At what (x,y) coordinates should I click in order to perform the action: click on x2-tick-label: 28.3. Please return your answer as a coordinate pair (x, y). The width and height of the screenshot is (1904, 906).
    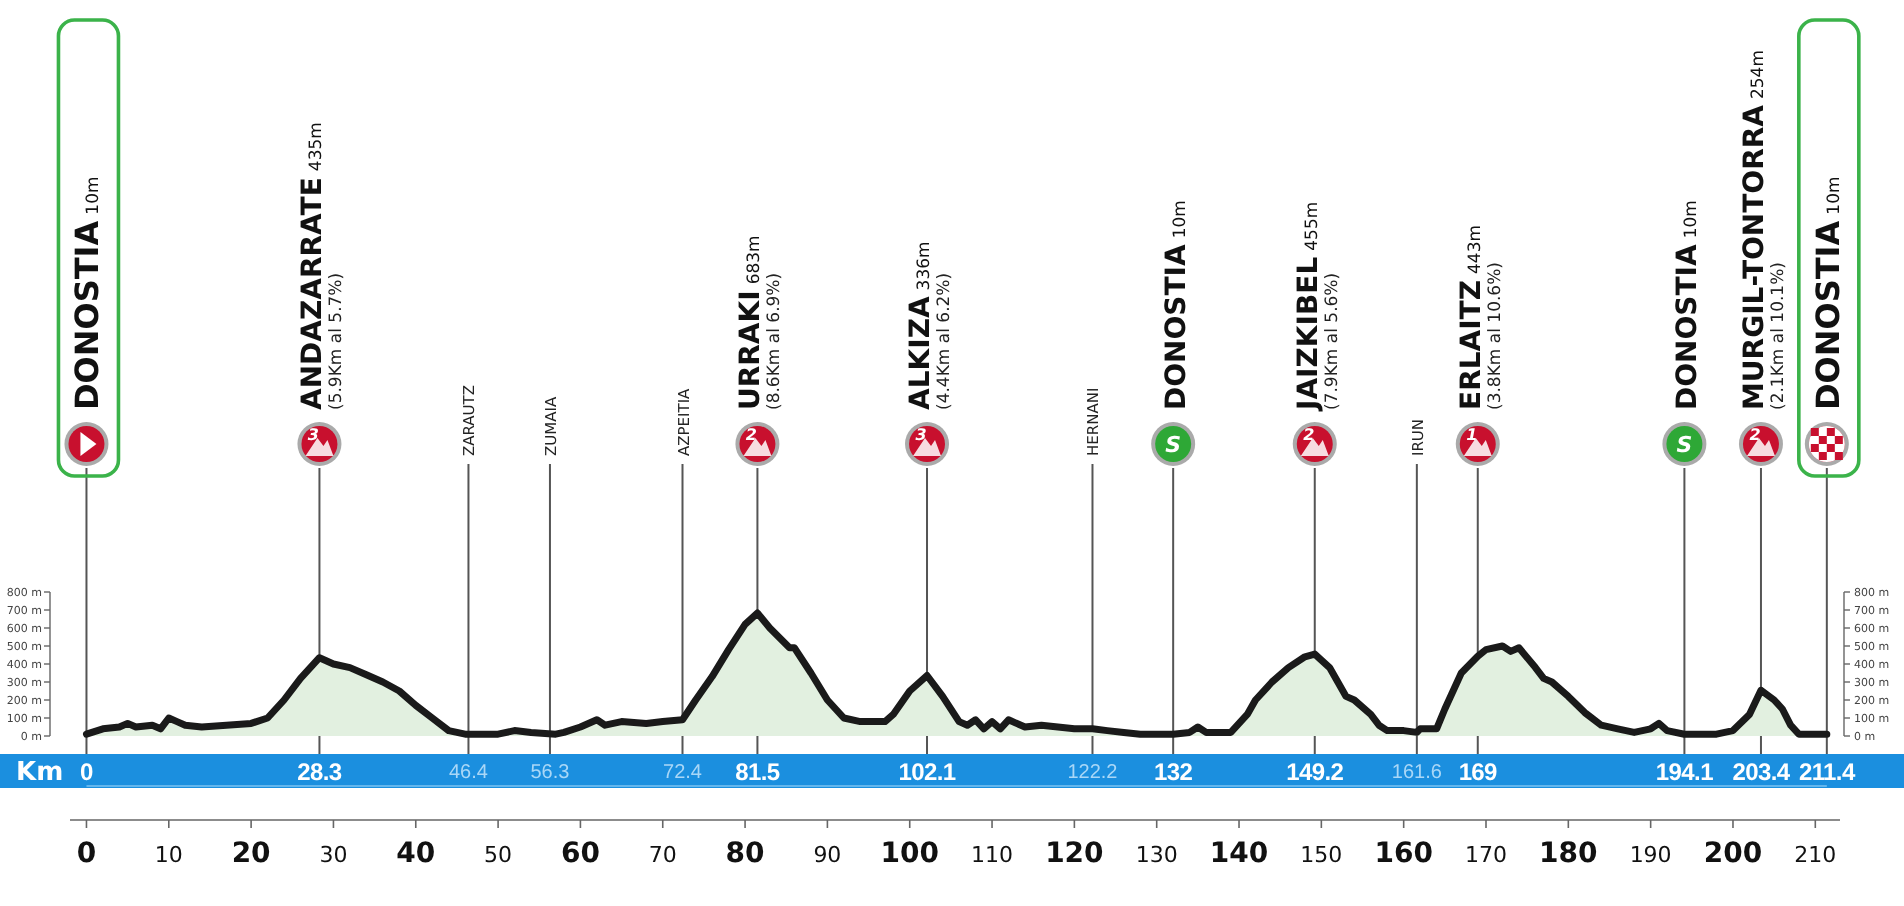
    Looking at the image, I should click on (320, 771).